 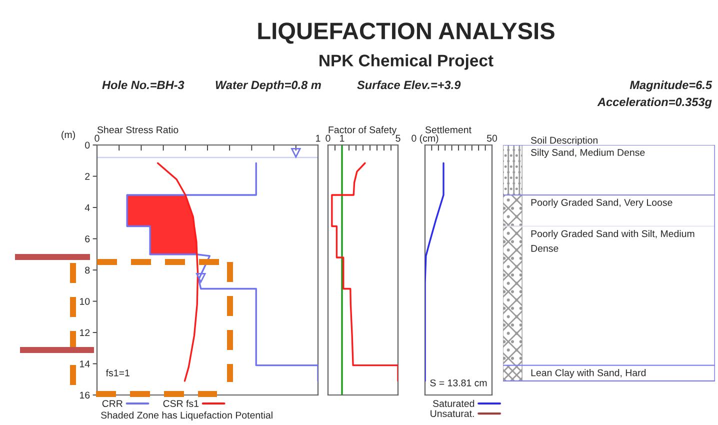 What do you see at coordinates (671, 86) in the screenshot?
I see `text: Magnitude=6.5` at bounding box center [671, 86].